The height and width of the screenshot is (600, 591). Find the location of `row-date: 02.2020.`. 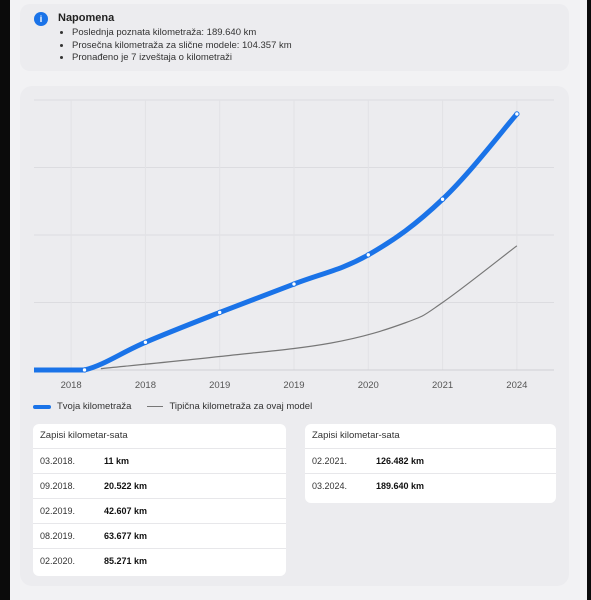

row-date: 02.2020. is located at coordinates (58, 561).